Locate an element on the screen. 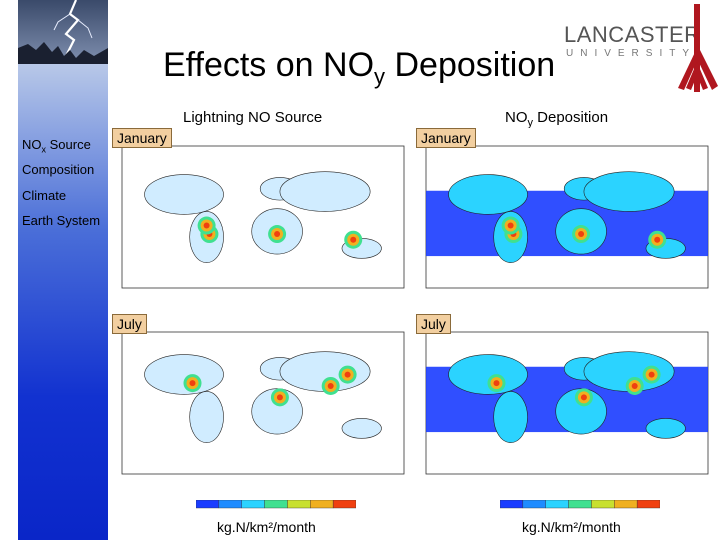 The width and height of the screenshot is (720, 540). sidebar-item-nox-source: NOx Source is located at coordinates (56, 146).